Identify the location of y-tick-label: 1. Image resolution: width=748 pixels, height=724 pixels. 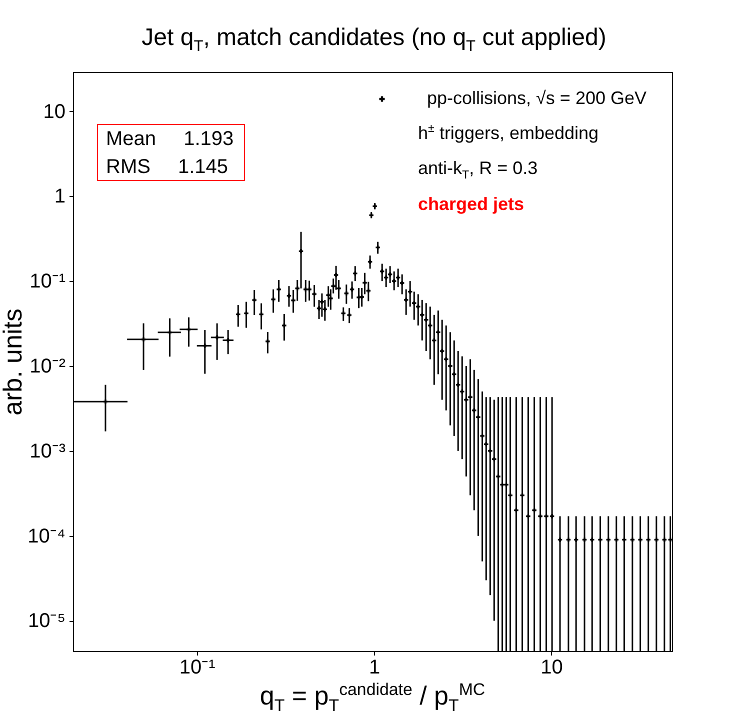
(60, 197).